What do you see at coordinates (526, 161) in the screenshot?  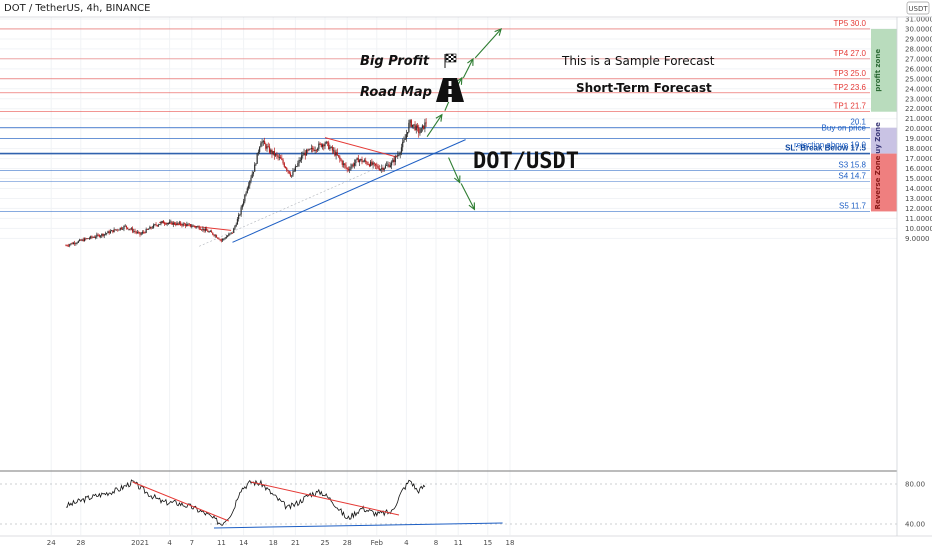 I see `pair-heading: DOT/USDT` at bounding box center [526, 161].